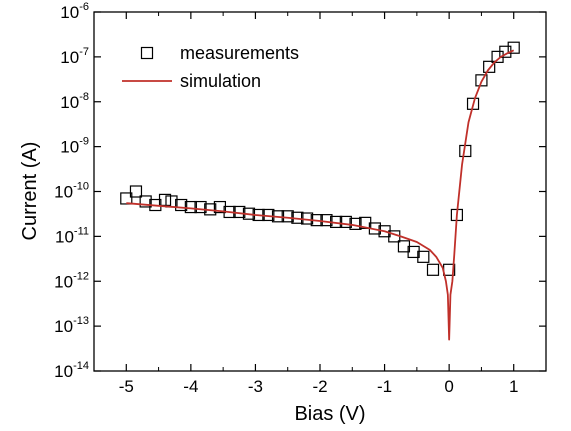 The image size is (571, 431). I want to click on legend-label: simulation, so click(220, 81).